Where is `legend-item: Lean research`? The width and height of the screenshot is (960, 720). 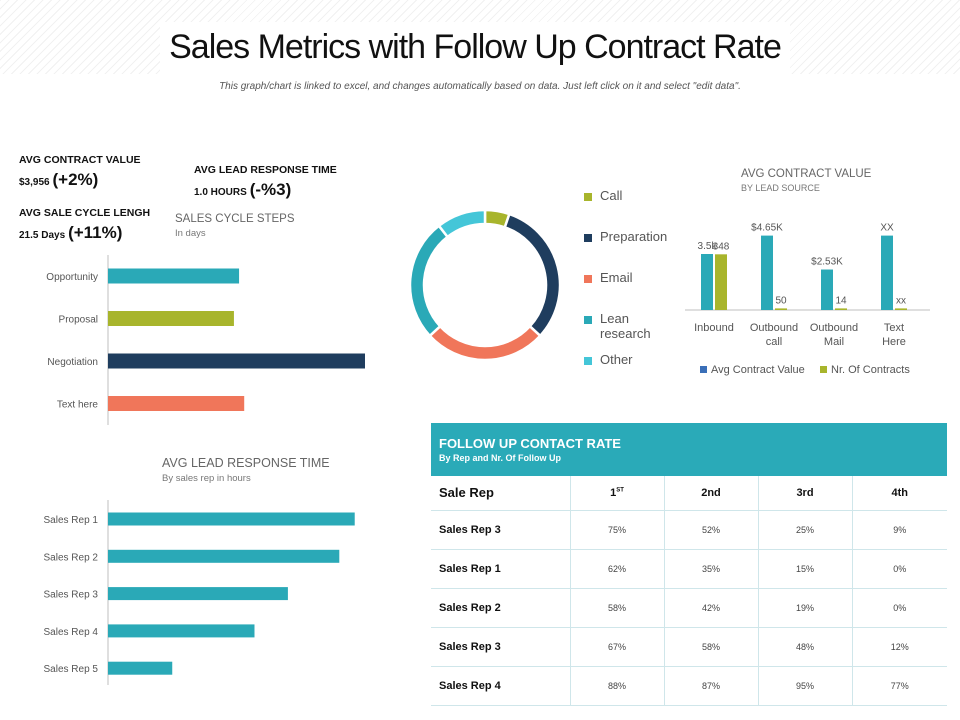 legend-item: Lean research is located at coordinates (624, 326).